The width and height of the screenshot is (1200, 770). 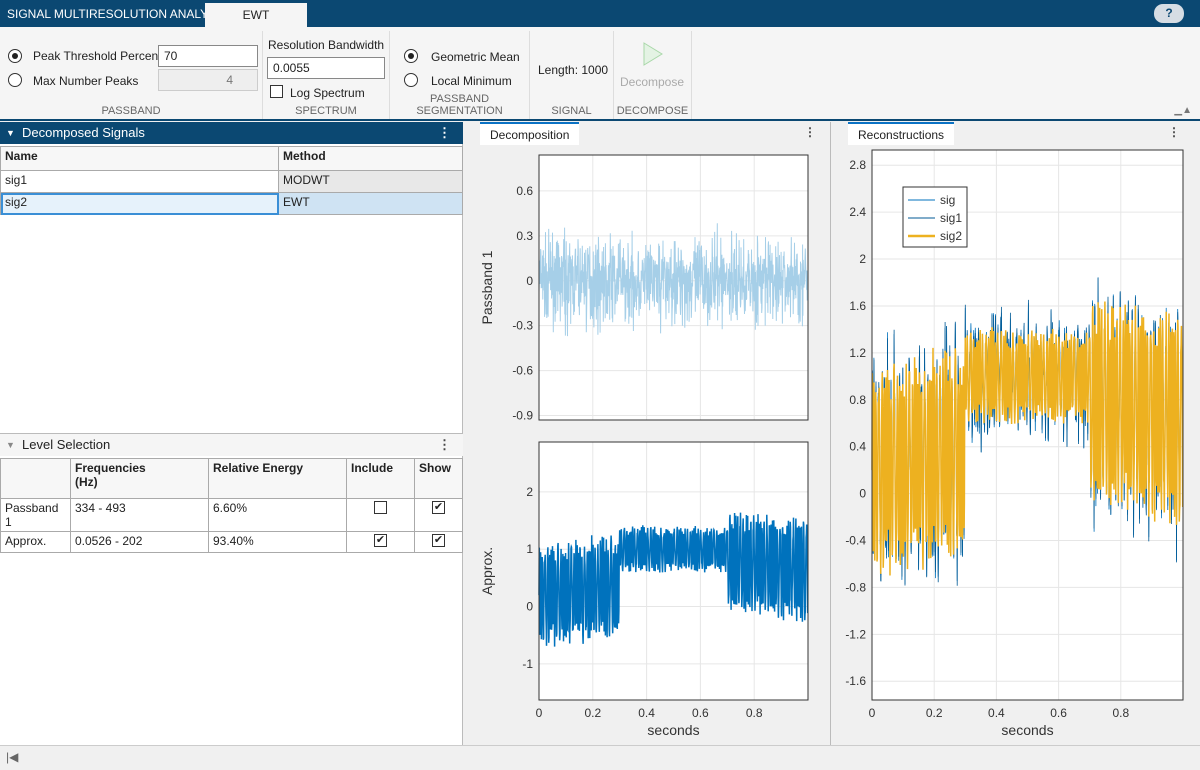 What do you see at coordinates (35, 478) in the screenshot?
I see `column-level` at bounding box center [35, 478].